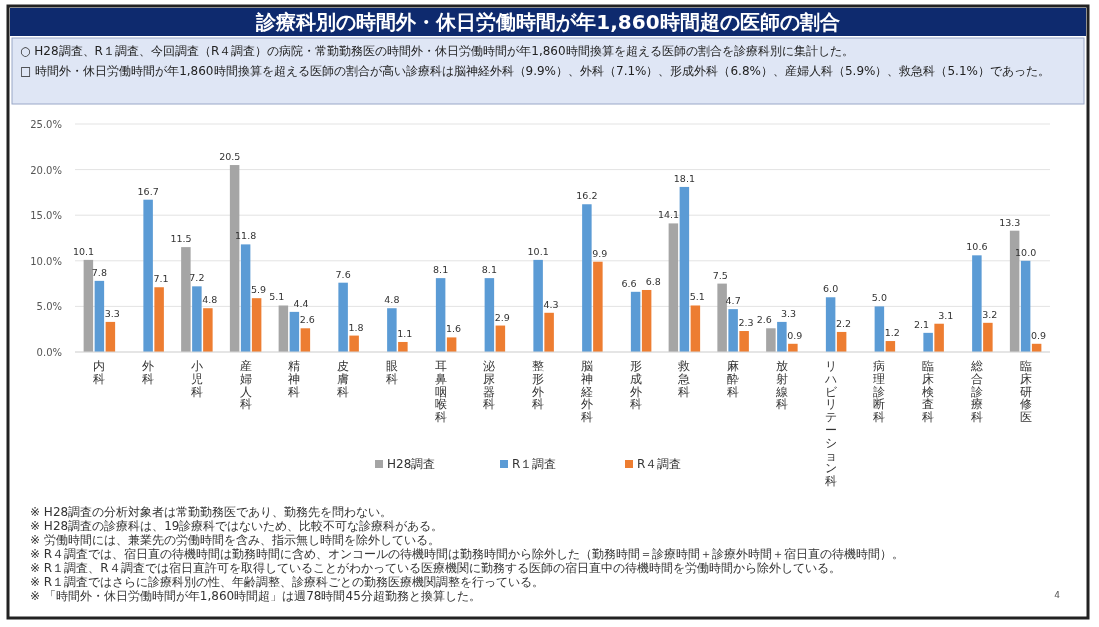 The width and height of the screenshot is (1099, 627). I want to click on data-label: 2.2, so click(843, 323).